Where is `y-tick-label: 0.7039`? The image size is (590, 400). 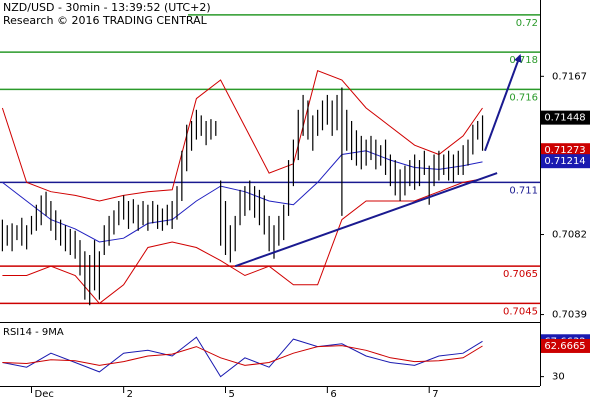
y-tick-label: 0.7039 is located at coordinates (569, 315).